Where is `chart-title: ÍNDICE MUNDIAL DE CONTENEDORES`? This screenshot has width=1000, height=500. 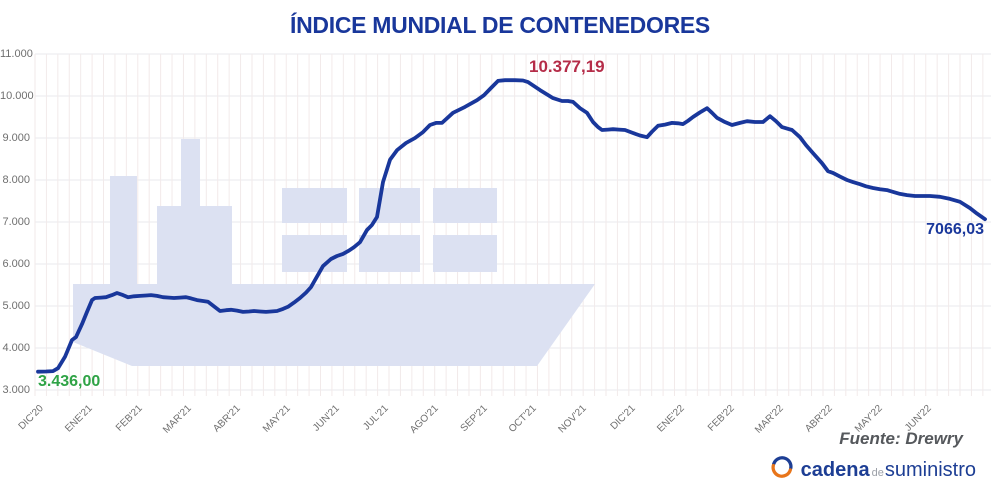 chart-title: ÍNDICE MUNDIAL DE CONTENEDORES is located at coordinates (500, 25).